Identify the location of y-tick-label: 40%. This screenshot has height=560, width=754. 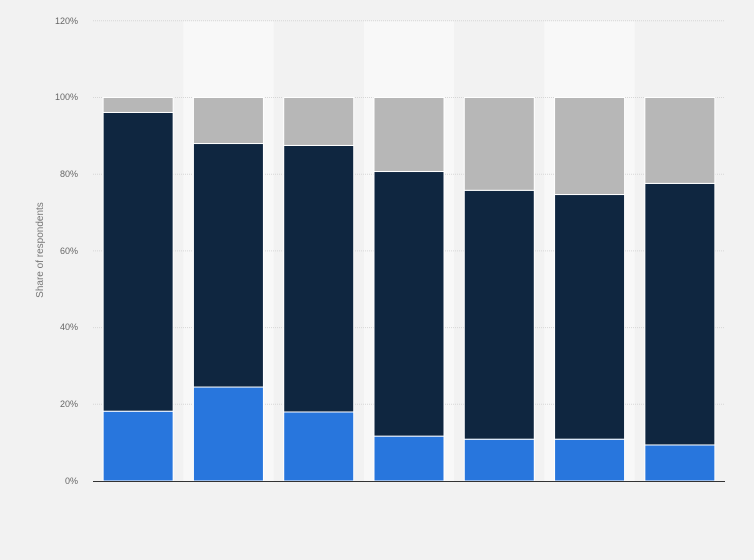
(69, 327).